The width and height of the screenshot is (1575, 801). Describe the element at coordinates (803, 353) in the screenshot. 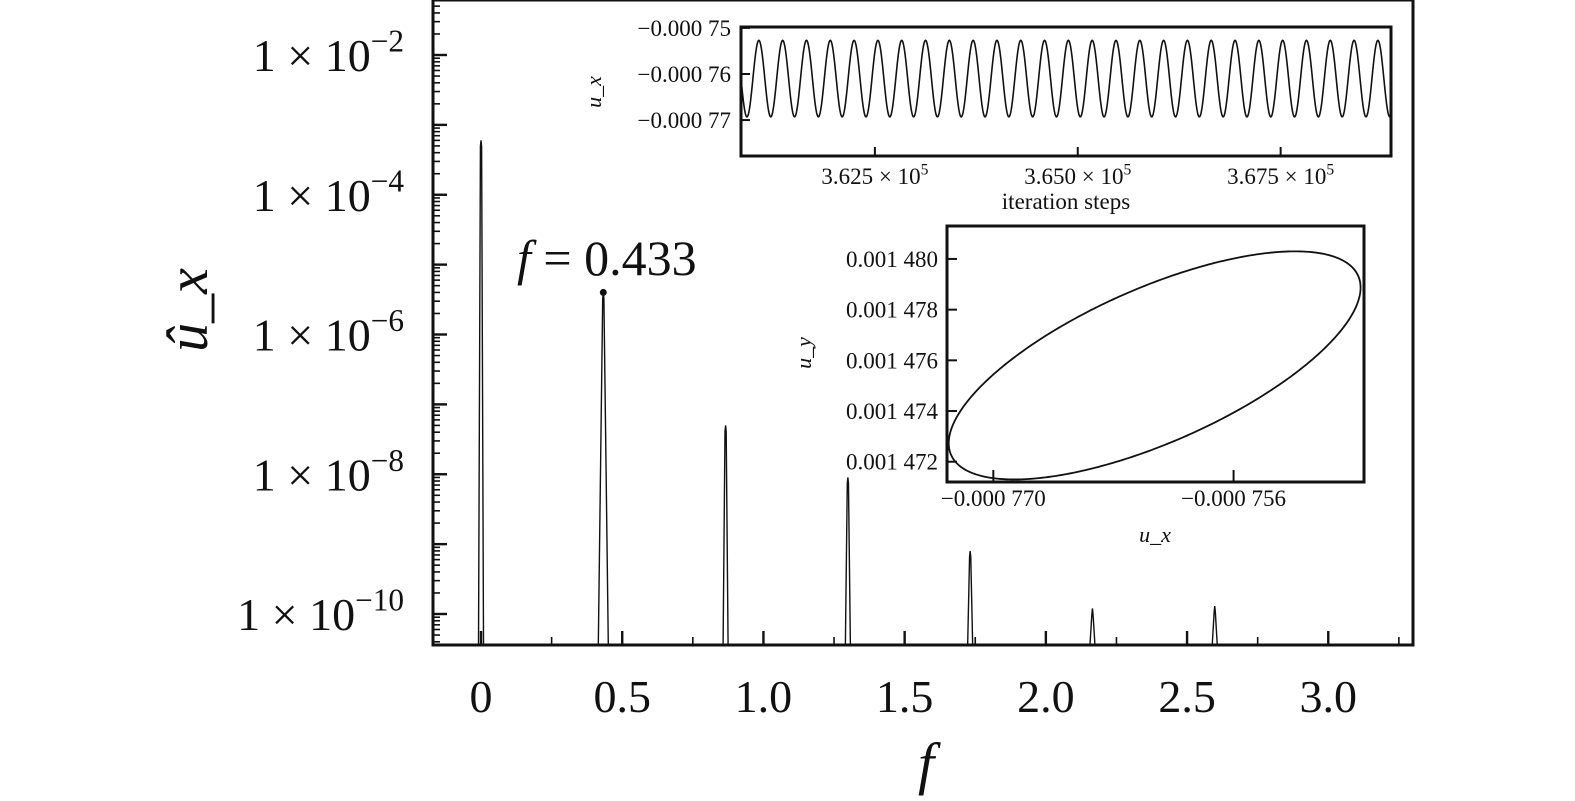

I see `pp-y-axis-label: u_y` at that location.